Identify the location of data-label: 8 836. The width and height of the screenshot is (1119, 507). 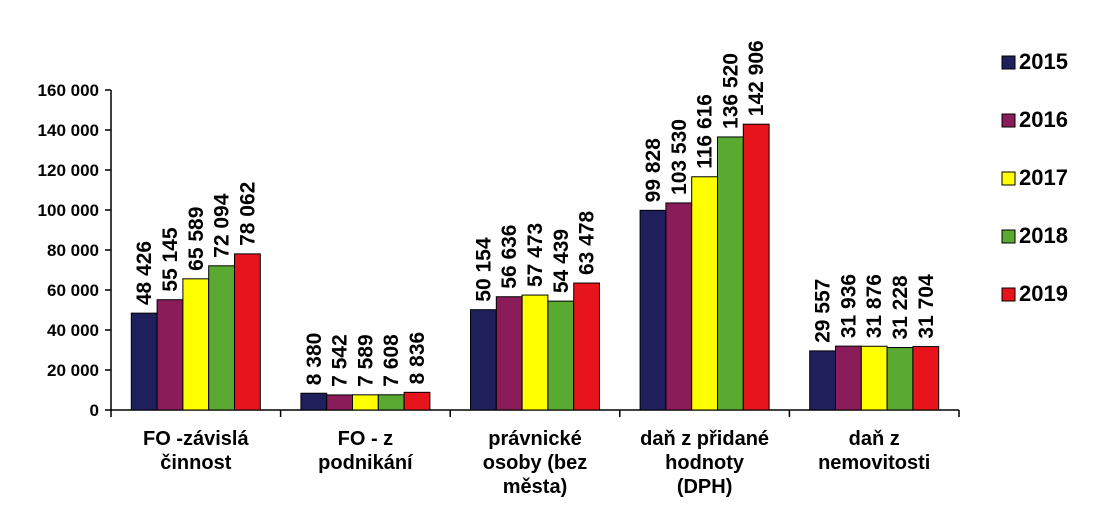
(417, 358).